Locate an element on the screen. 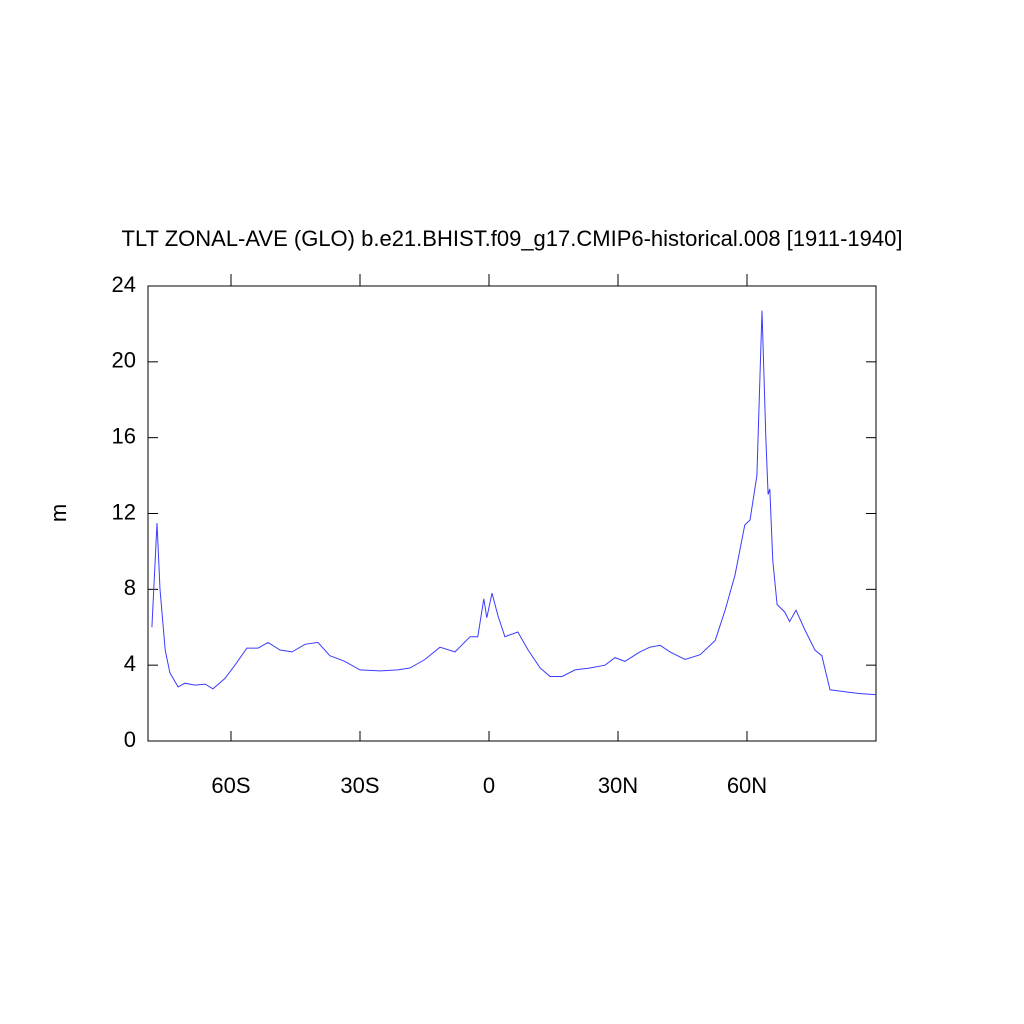  x-tick-label: 30N is located at coordinates (618, 785).